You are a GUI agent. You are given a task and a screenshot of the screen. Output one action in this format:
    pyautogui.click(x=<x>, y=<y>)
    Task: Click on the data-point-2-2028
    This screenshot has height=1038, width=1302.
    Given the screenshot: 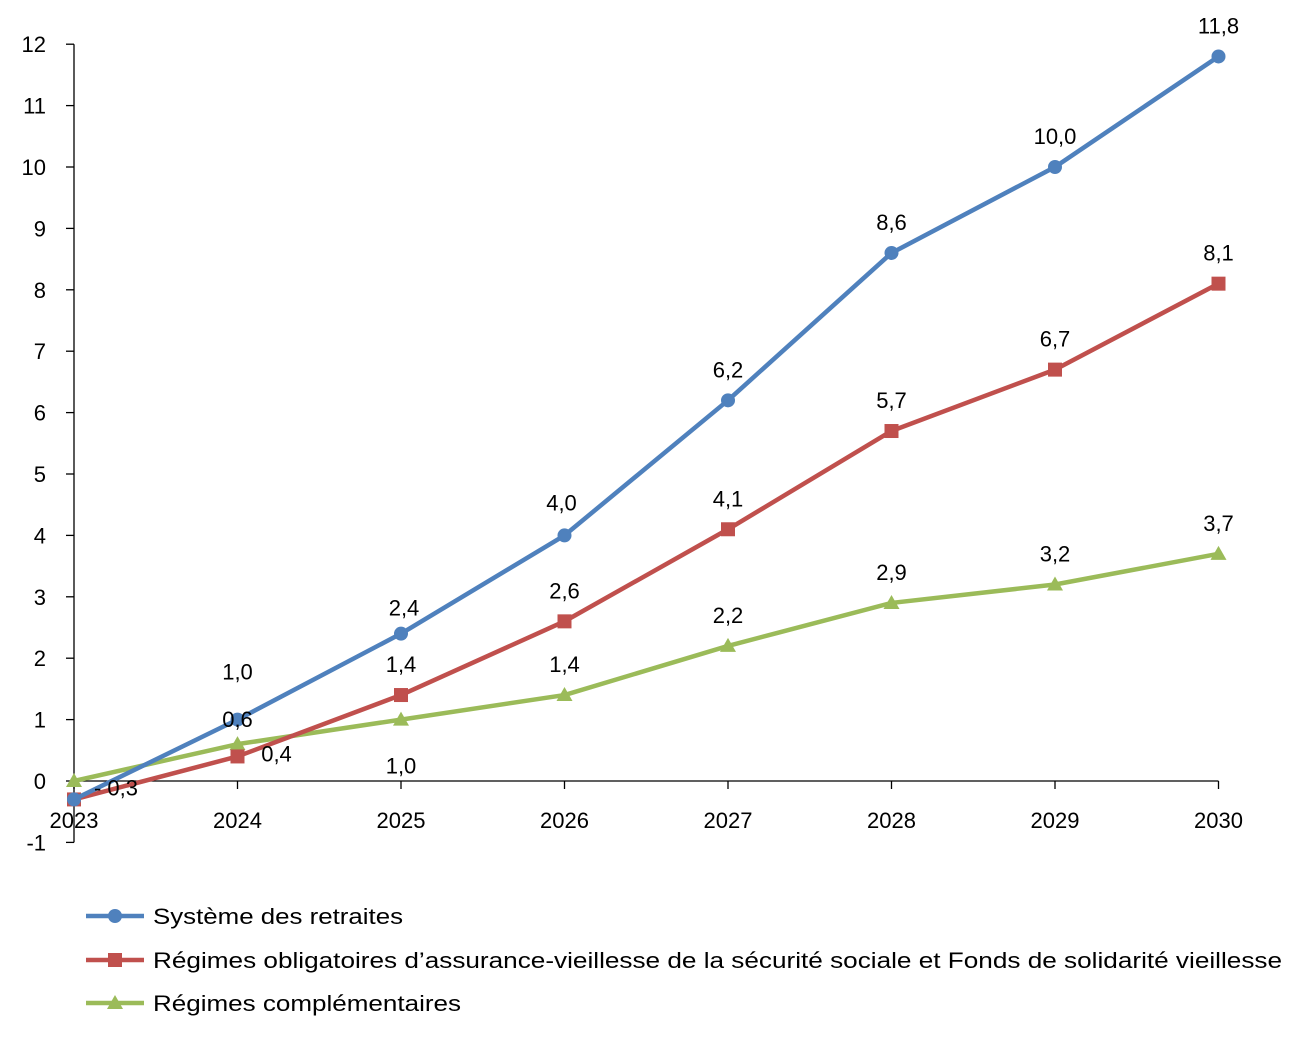 What is the action you would take?
    pyautogui.click(x=891, y=431)
    